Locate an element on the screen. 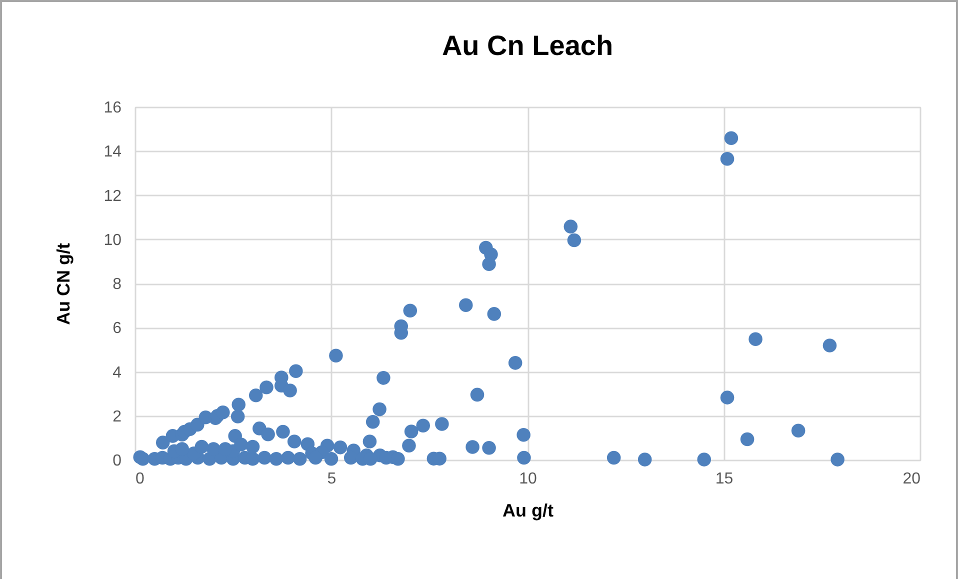 The width and height of the screenshot is (958, 579). y-tick-label: 16 is located at coordinates (113, 108).